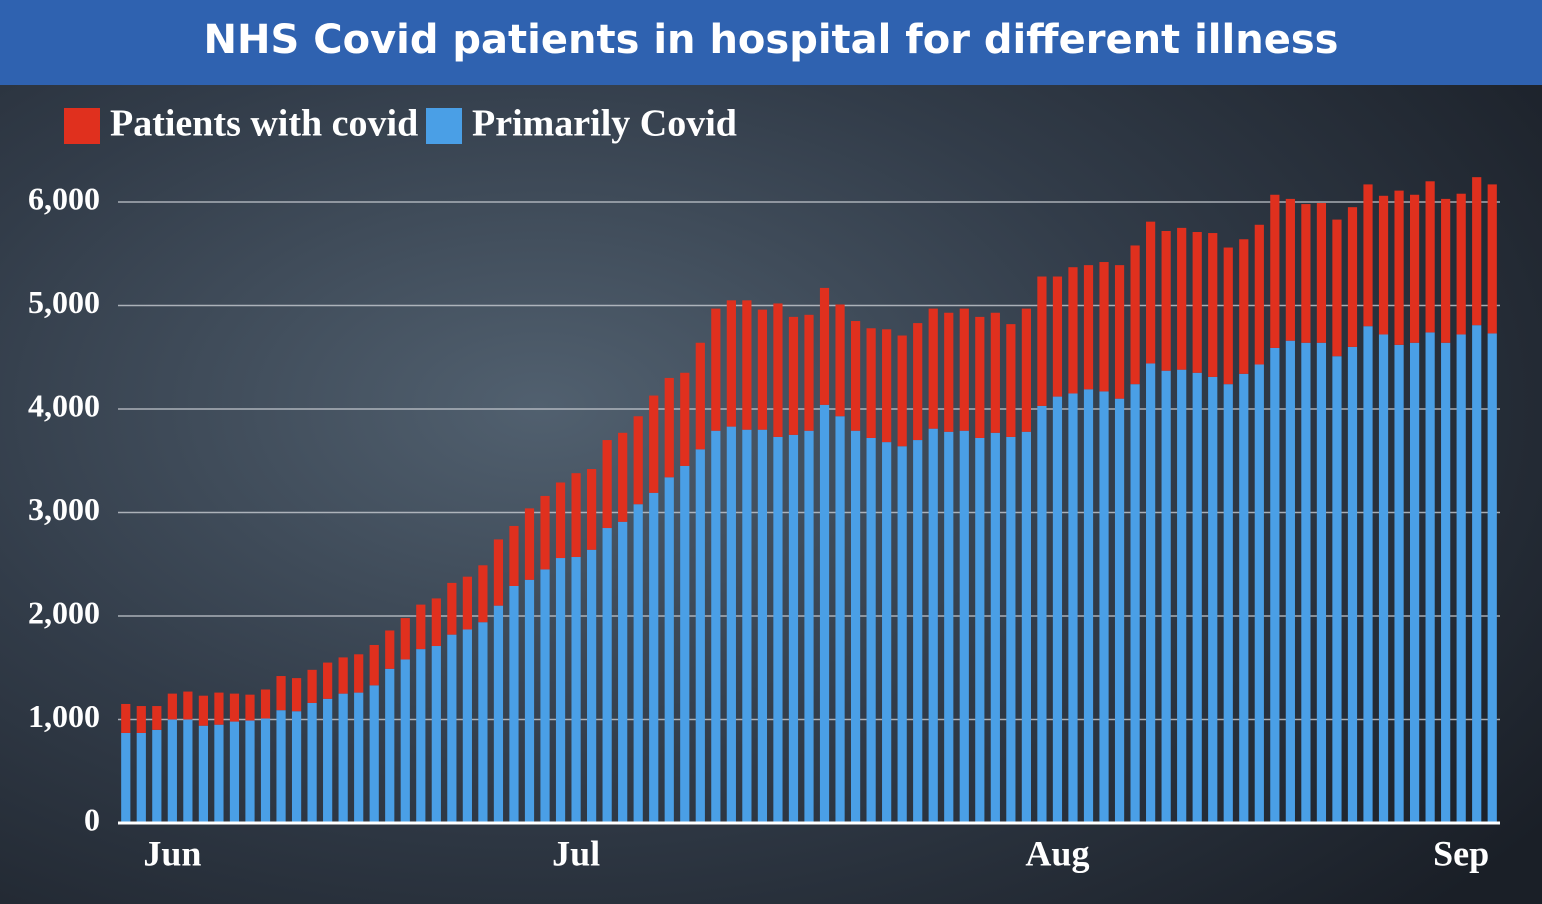 The height and width of the screenshot is (904, 1542). I want to click on y-tick-label: 6,000, so click(64, 198).